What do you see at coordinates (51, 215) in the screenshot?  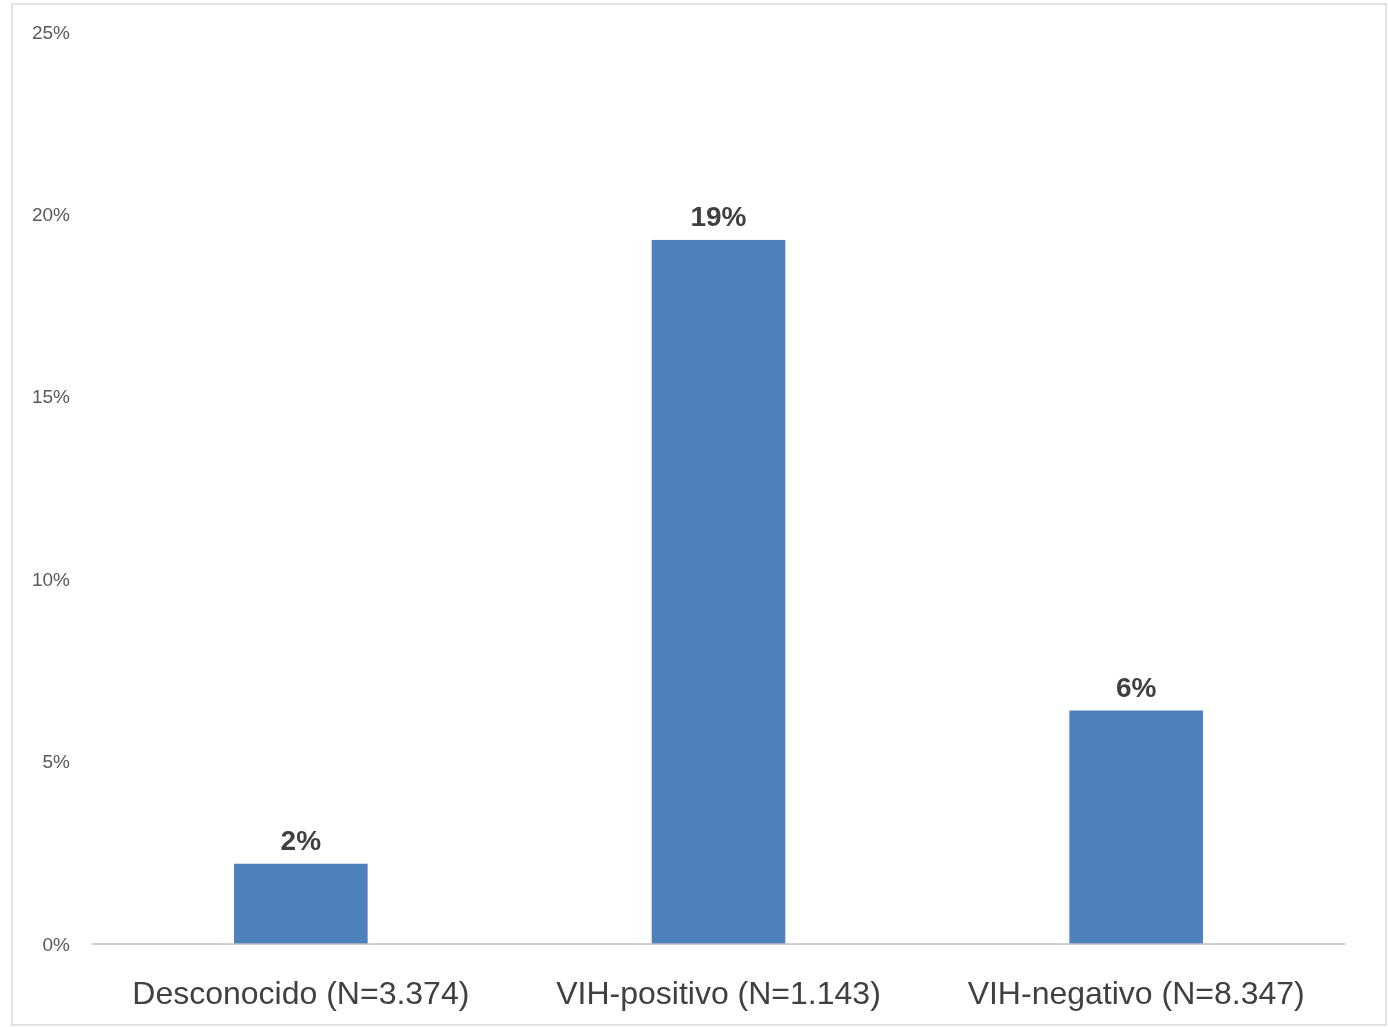 I see `y-tick-label: 20%` at bounding box center [51, 215].